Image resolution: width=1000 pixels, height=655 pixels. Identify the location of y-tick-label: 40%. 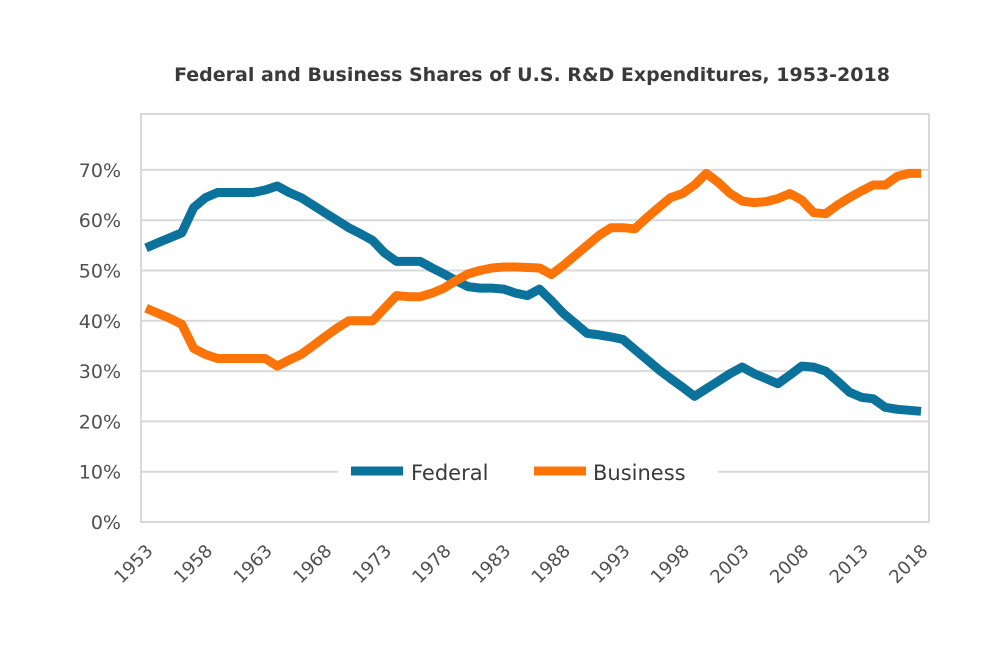
(100, 322).